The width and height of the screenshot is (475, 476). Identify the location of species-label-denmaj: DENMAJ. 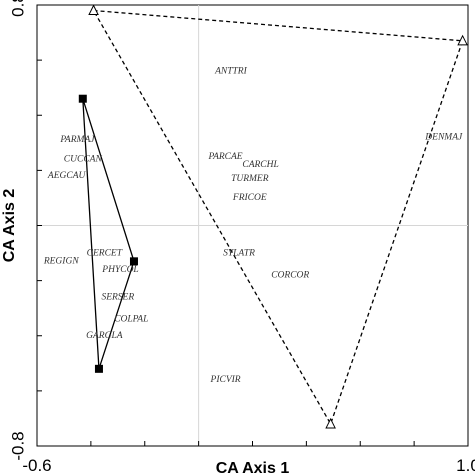
(443, 137).